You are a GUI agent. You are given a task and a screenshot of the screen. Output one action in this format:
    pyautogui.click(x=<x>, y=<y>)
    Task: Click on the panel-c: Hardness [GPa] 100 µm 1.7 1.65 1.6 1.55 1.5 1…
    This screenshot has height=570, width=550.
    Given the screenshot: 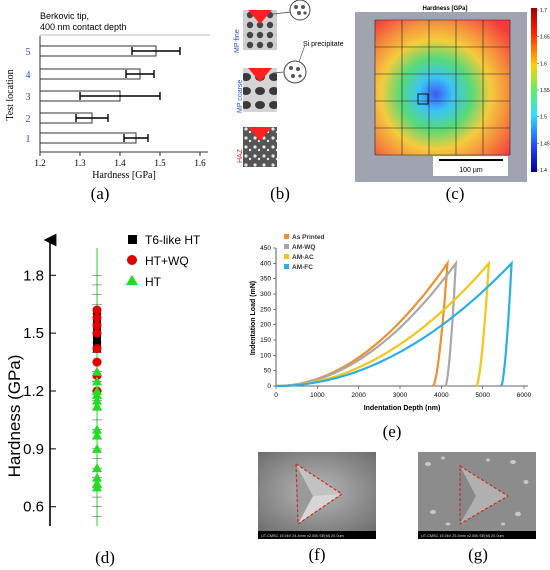 What is the action you would take?
    pyautogui.click(x=452, y=91)
    